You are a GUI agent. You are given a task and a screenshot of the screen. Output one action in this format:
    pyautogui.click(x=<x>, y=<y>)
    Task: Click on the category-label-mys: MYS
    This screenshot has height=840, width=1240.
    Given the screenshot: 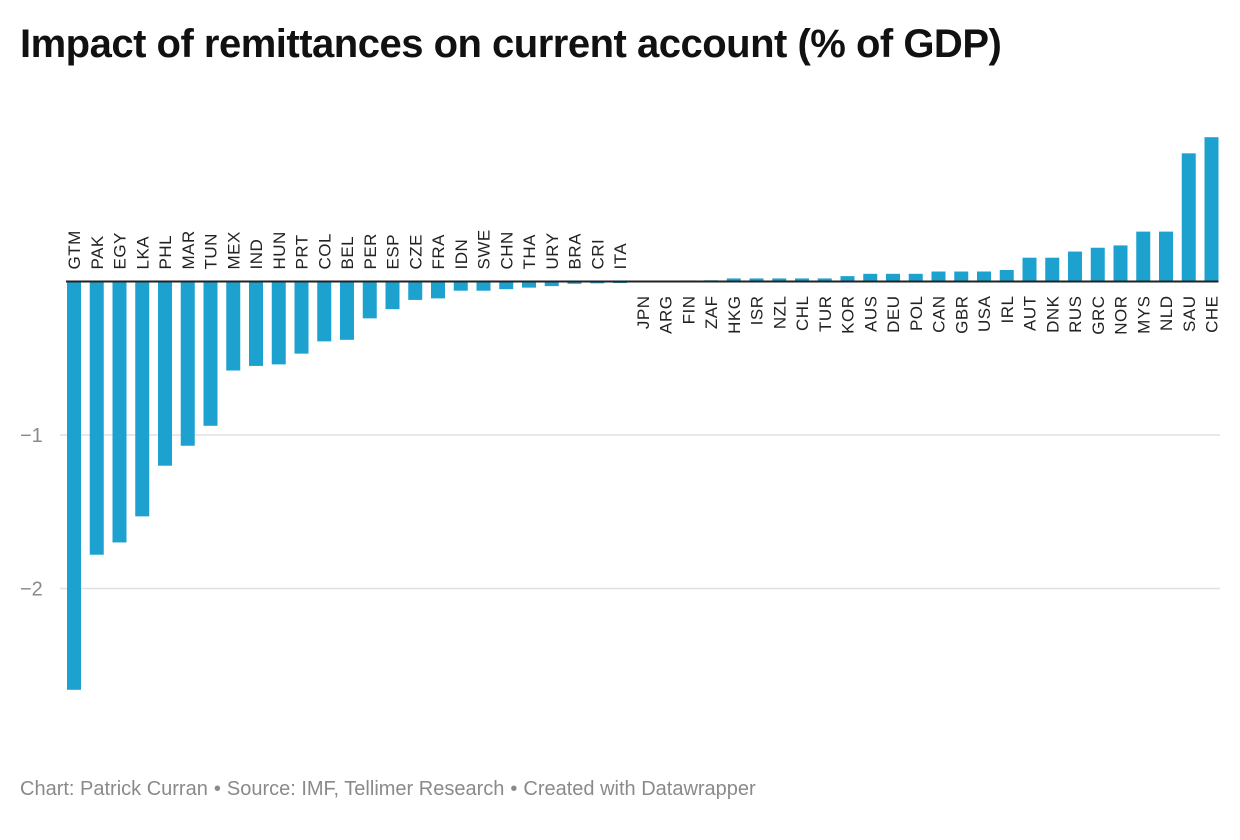 What is the action you would take?
    pyautogui.click(x=1143, y=315)
    